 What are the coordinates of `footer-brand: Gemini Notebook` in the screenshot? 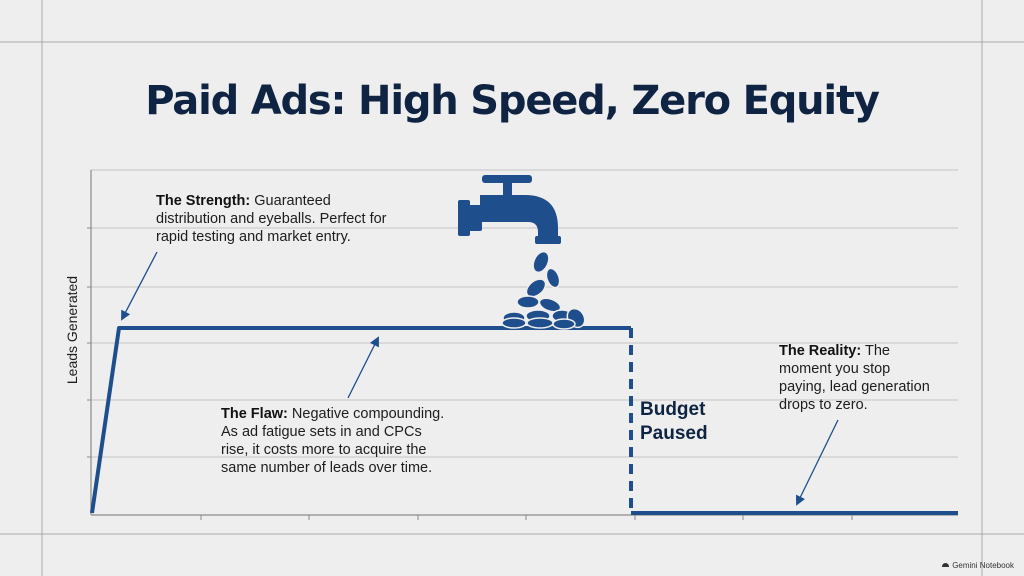 It's located at (978, 565).